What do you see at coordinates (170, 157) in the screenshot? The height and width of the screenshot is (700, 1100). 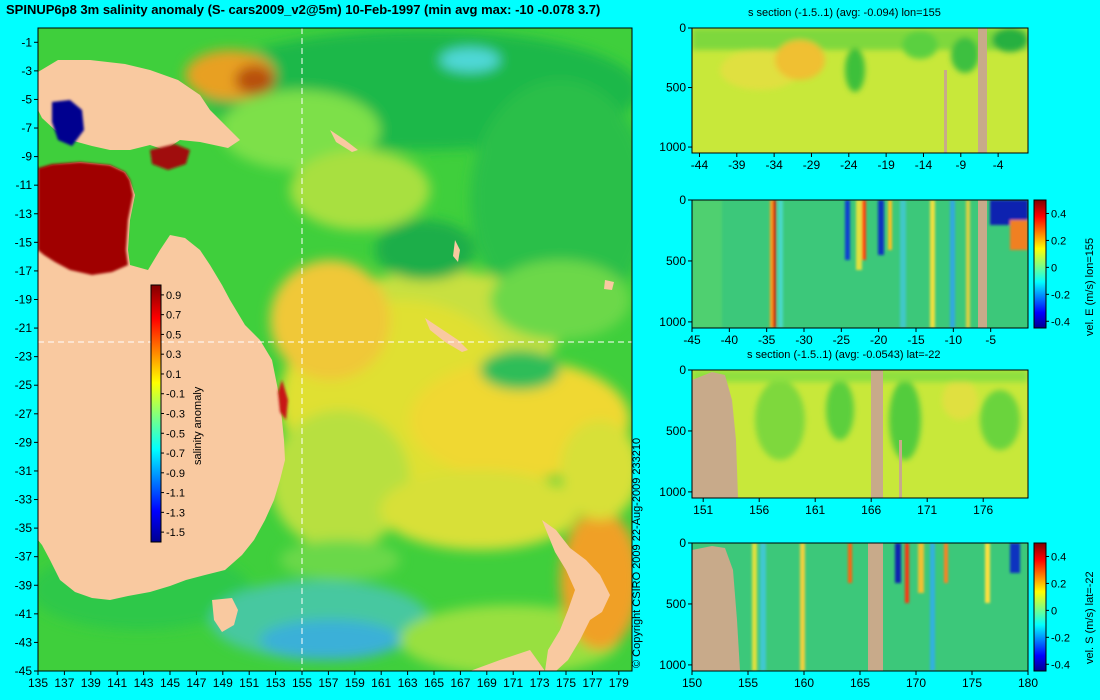 I see `map-high-salinity-patch` at bounding box center [170, 157].